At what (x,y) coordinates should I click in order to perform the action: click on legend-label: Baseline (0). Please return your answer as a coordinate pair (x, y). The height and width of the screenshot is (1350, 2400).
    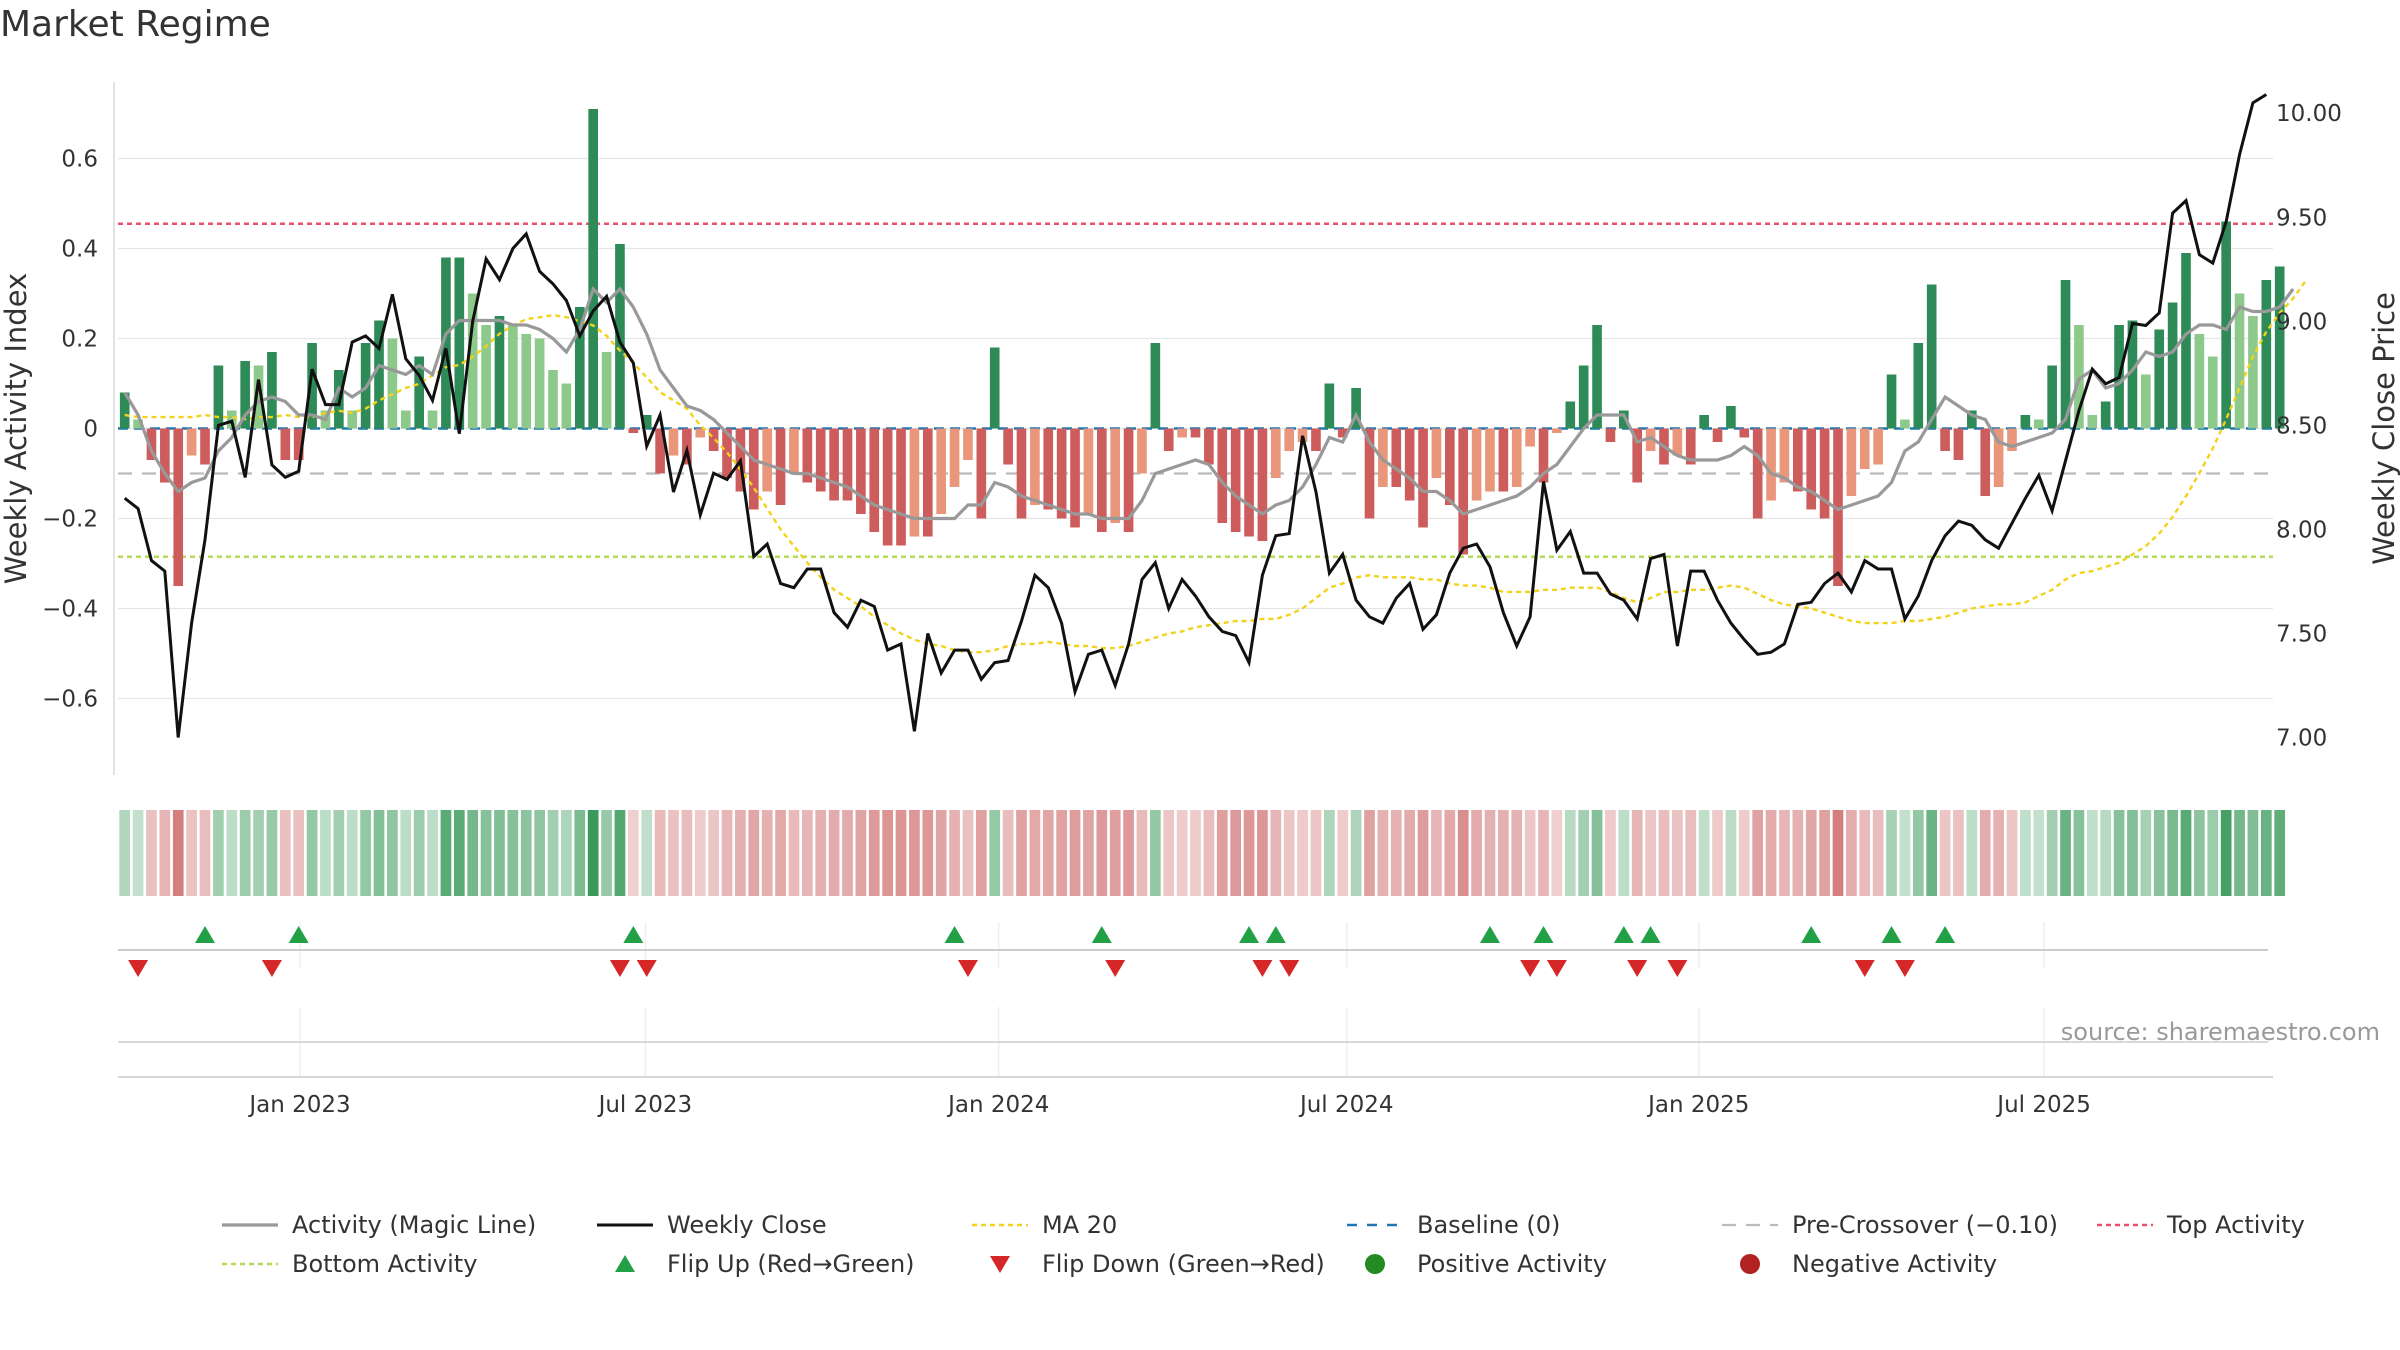
    Looking at the image, I should click on (1488, 1225).